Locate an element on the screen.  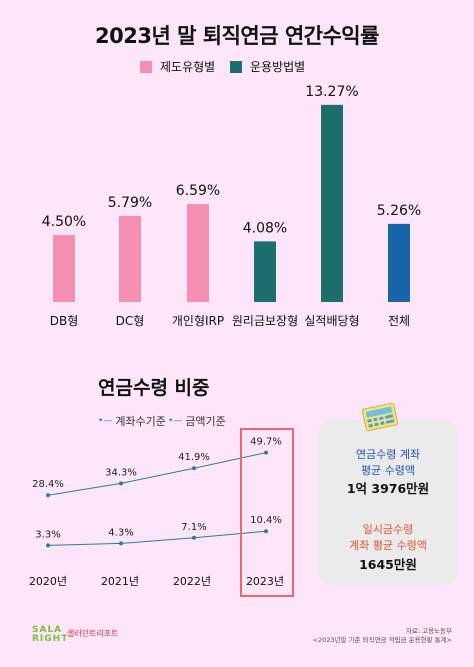
info-box is located at coordinates (388, 502).